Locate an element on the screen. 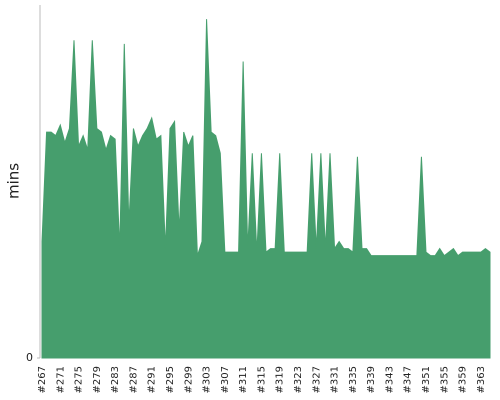  x-tick-label: #327 is located at coordinates (316, 379).